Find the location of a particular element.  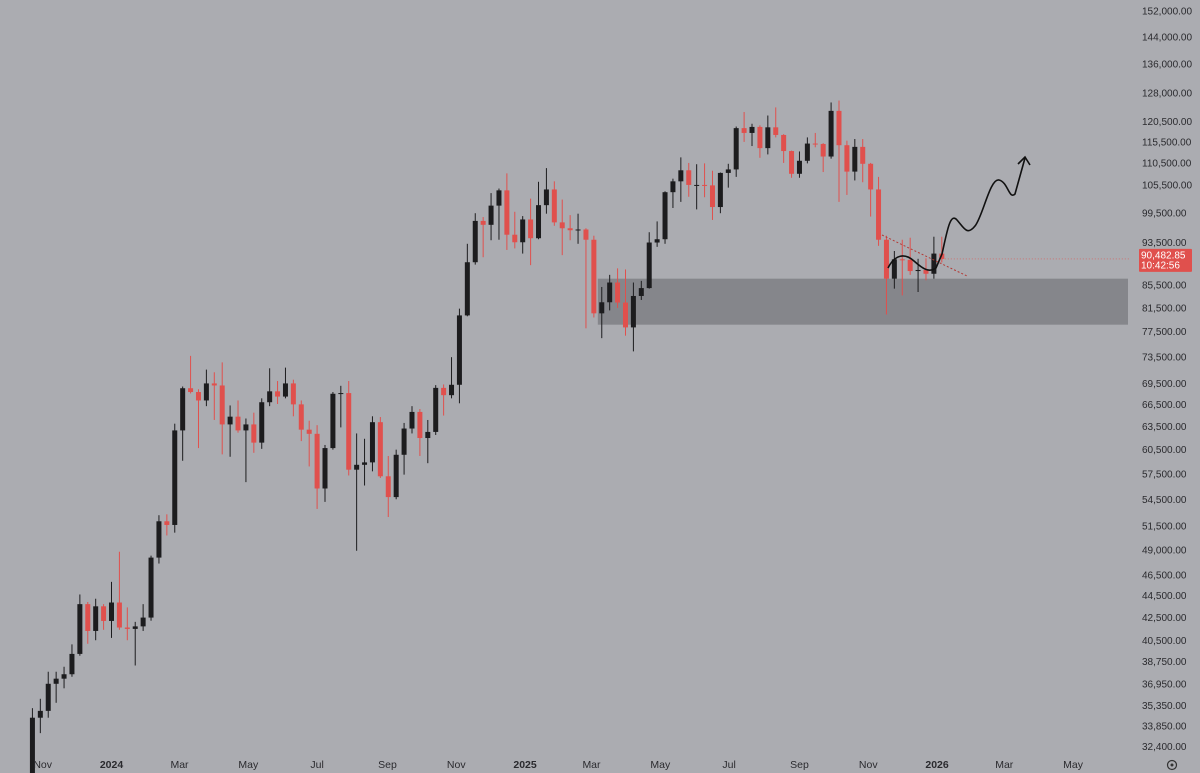

y-tick-label: 81,500.00 is located at coordinates (1164, 308).